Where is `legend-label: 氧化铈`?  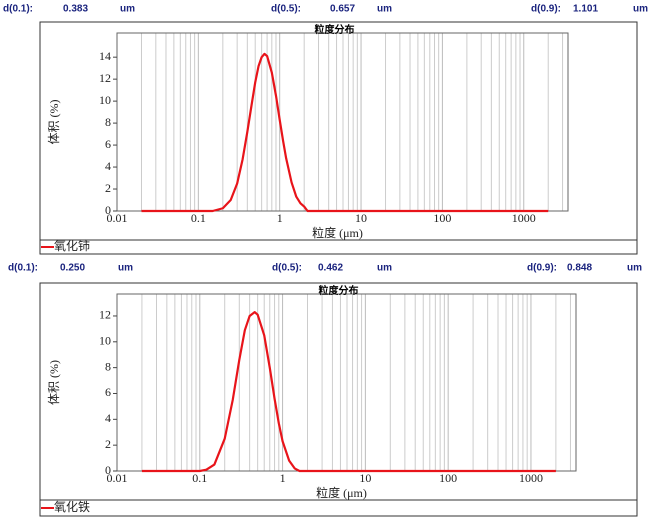 legend-label: 氧化铈 is located at coordinates (72, 245).